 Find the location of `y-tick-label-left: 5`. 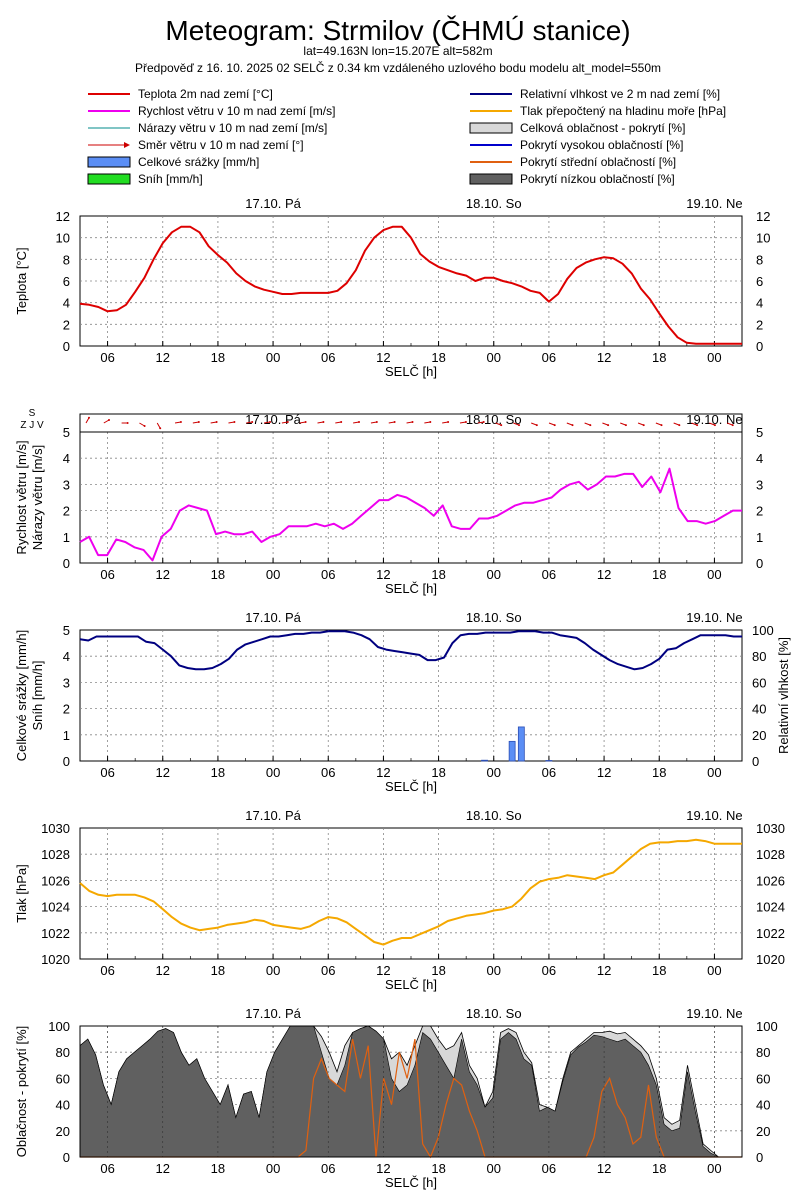

y-tick-label-left: 5 is located at coordinates (66, 432).